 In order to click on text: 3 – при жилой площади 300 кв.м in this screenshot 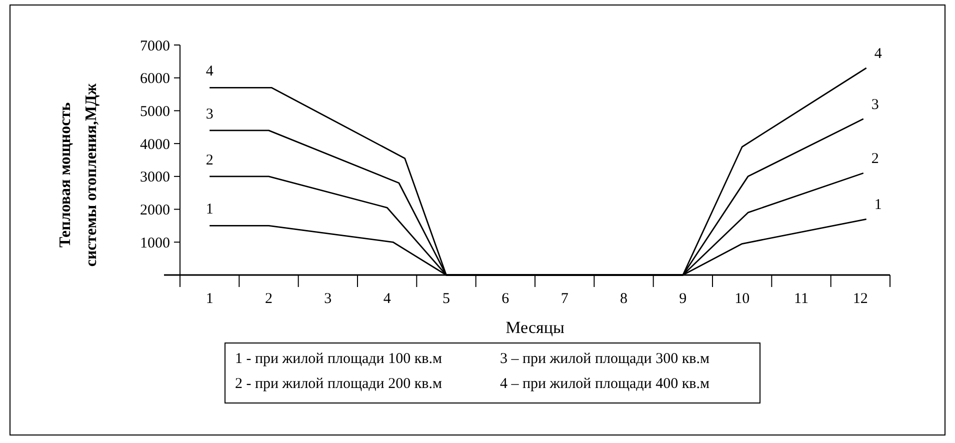, I will do `click(605, 359)`.